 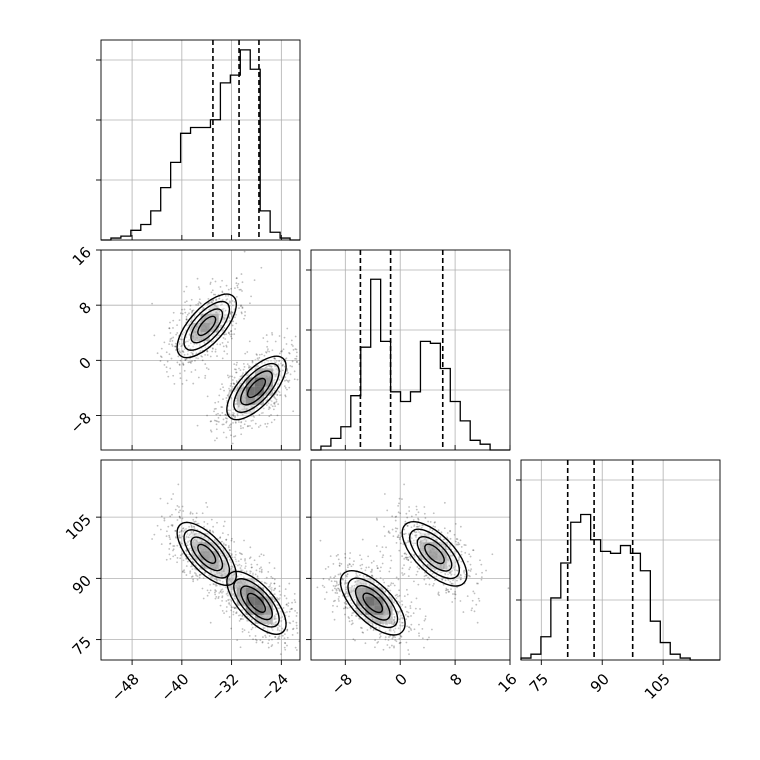 What do you see at coordinates (256, 603) in the screenshot?
I see `contour-line` at bounding box center [256, 603].